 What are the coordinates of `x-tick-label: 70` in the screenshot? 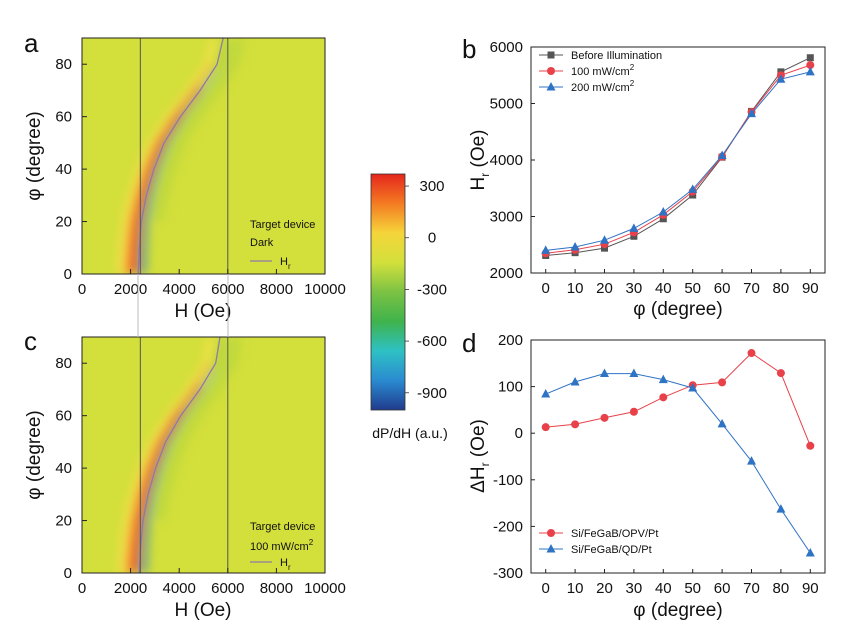 It's located at (751, 588).